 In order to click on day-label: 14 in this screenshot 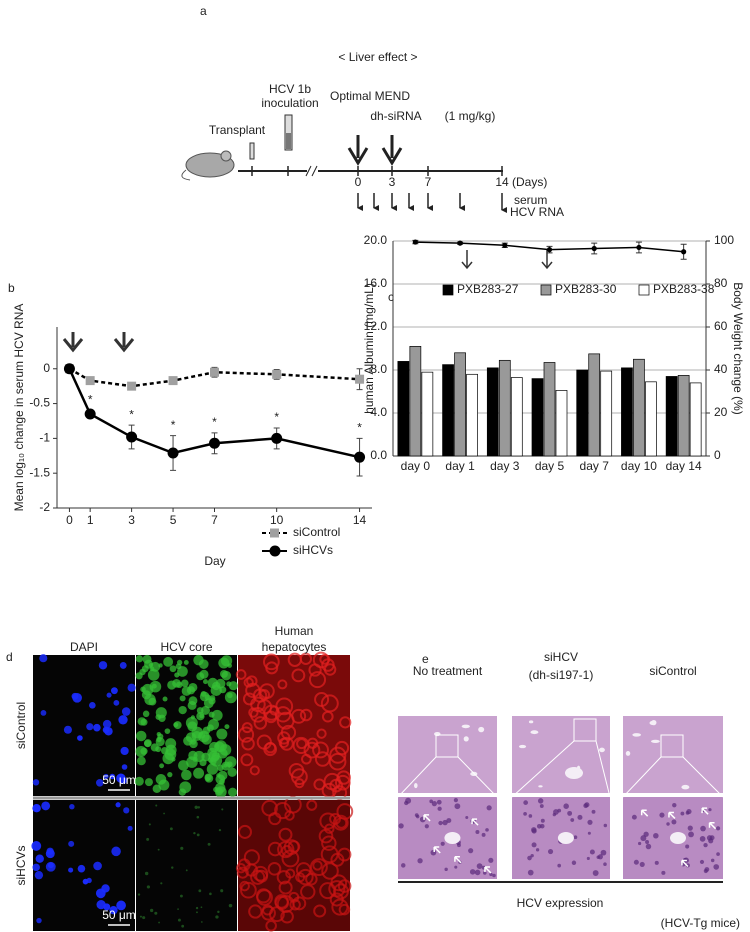, I will do `click(502, 182)`.